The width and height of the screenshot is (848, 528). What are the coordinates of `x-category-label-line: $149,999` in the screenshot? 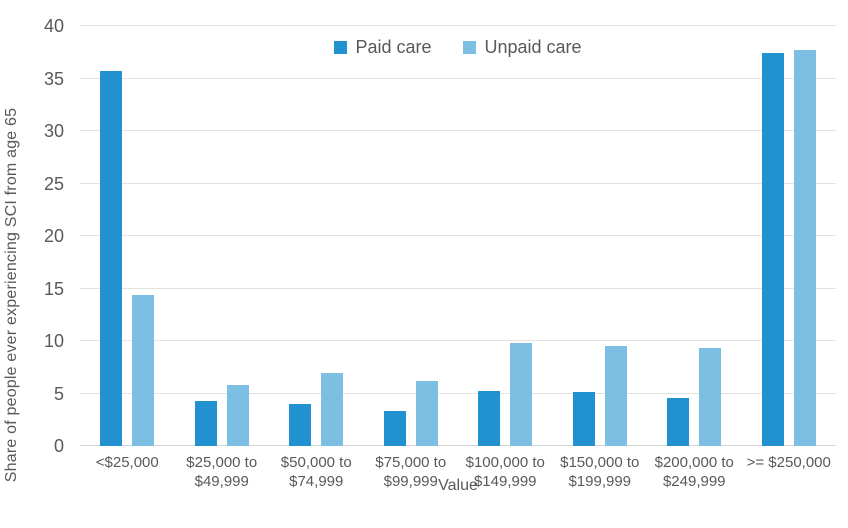 It's located at (505, 481).